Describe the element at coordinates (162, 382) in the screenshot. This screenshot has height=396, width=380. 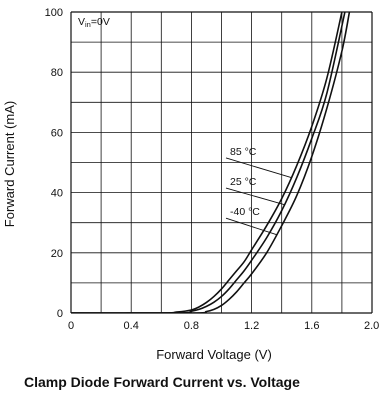
I see `chart-title: Clamp Diode Forward Current vs. Voltage` at that location.